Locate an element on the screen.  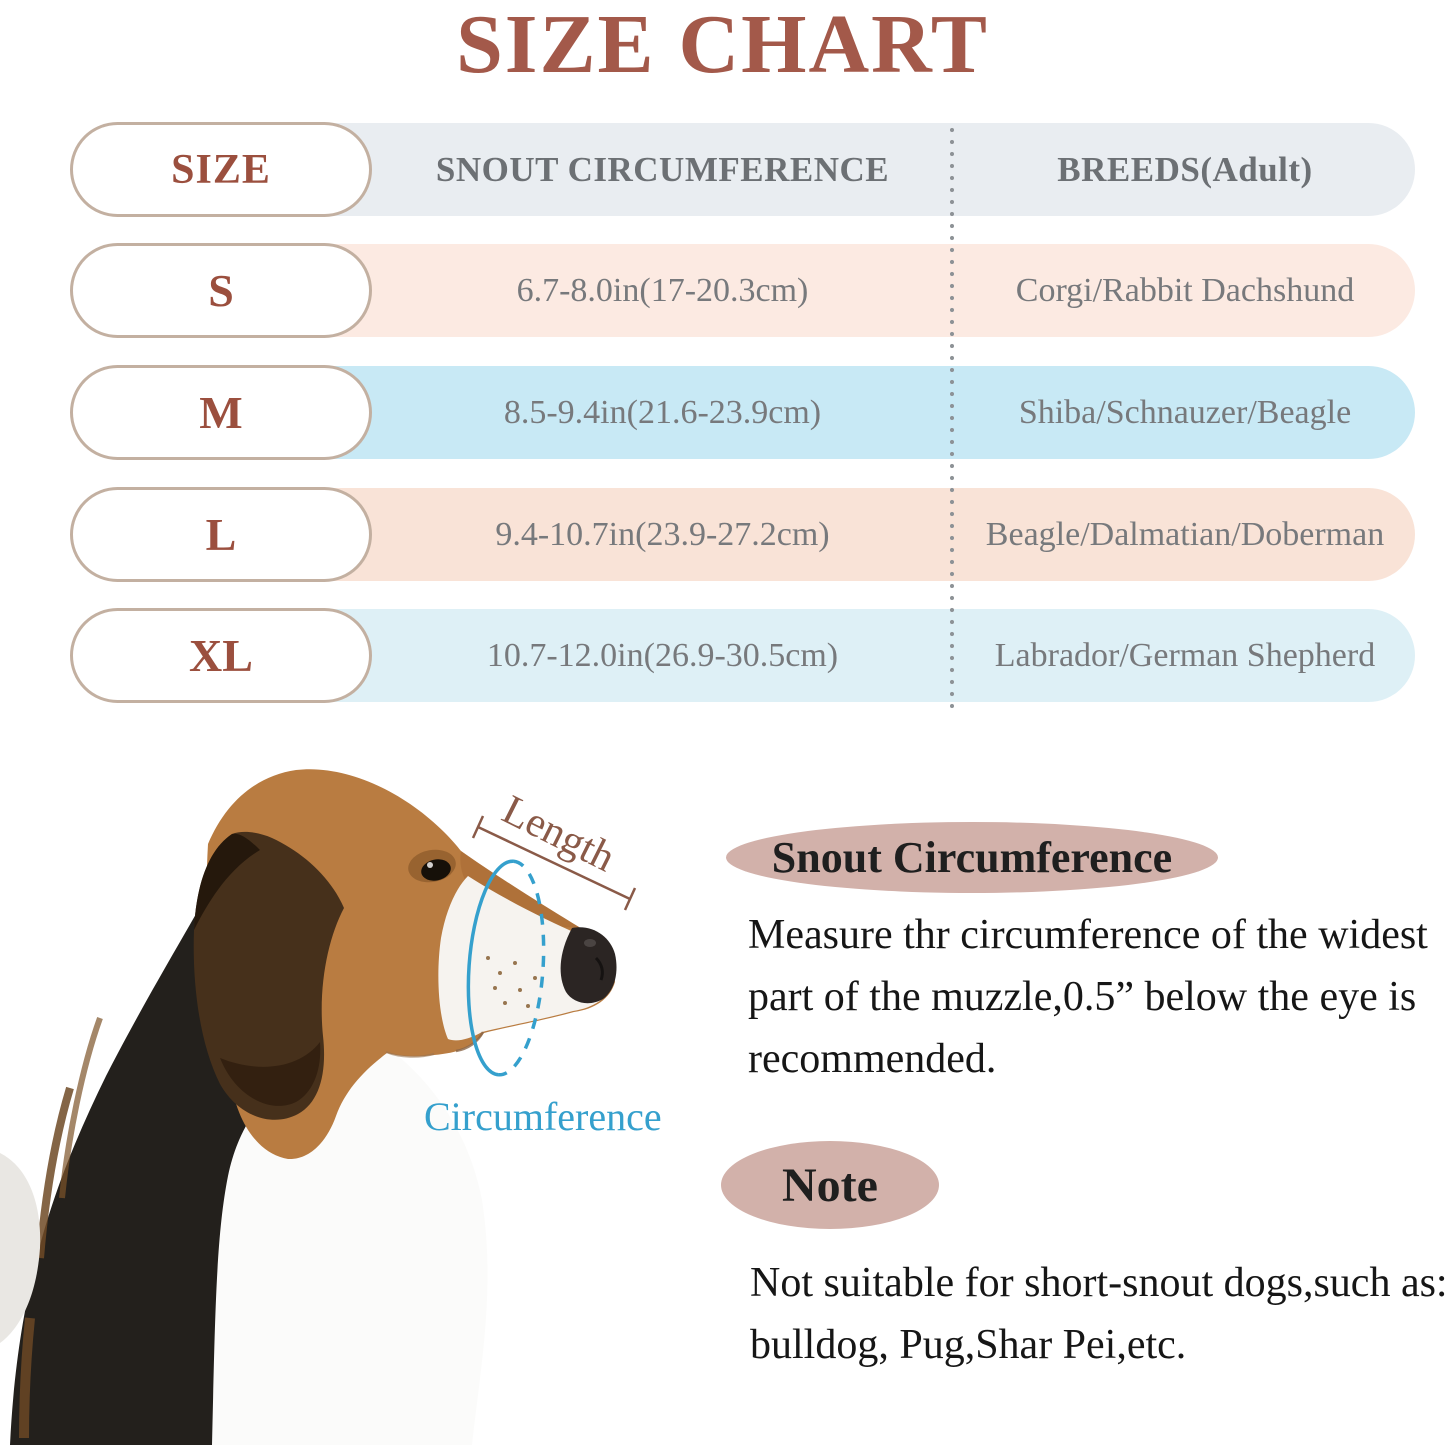
nose-highlight is located at coordinates (590, 943).